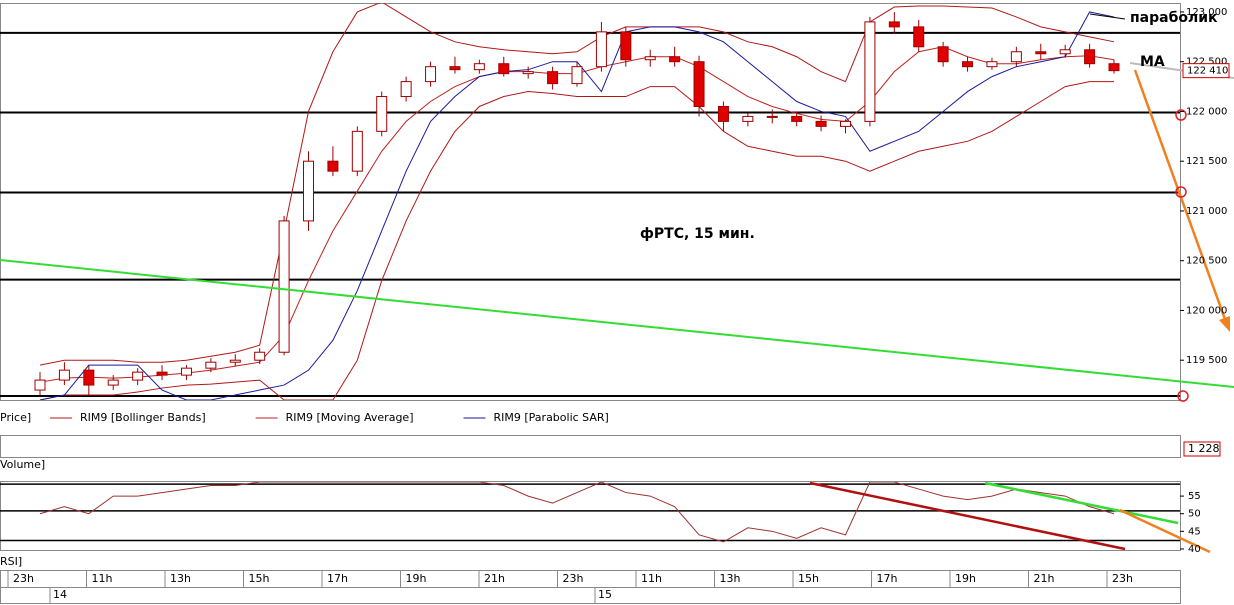 The image size is (1234, 605). What do you see at coordinates (1206, 360) in the screenshot?
I see `y-tick-label: 119 500` at bounding box center [1206, 360].